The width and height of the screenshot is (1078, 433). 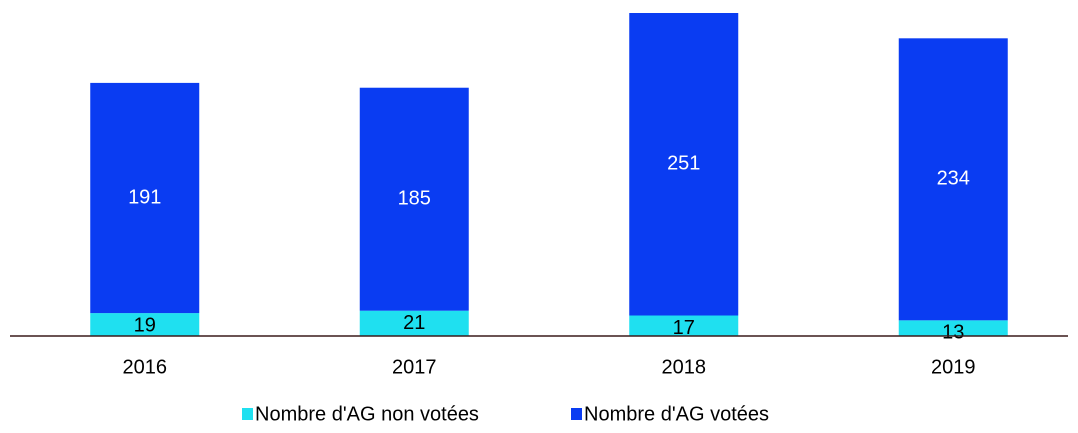 I want to click on legend-label: Nombre d'AG votées, so click(x=676, y=414).